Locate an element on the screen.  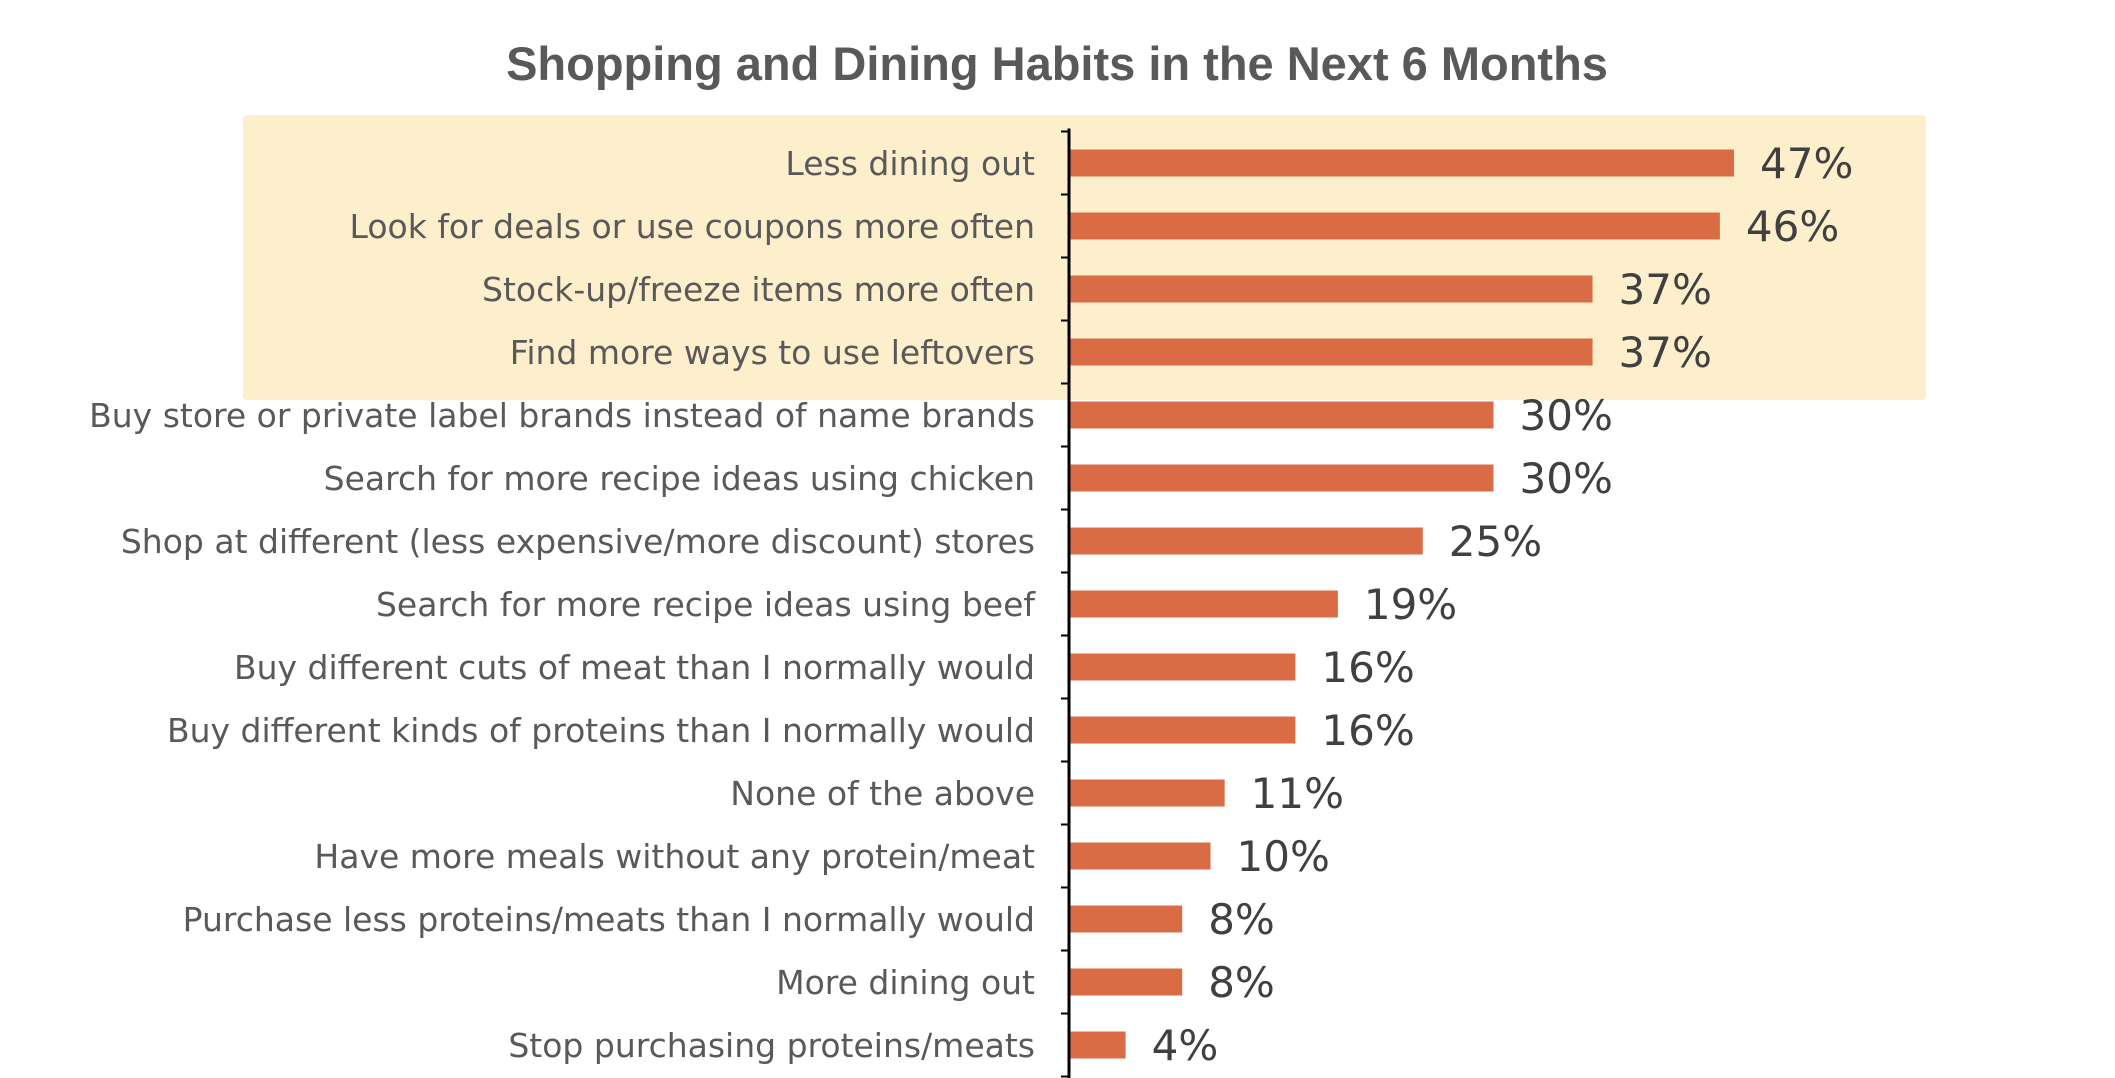
category-label: More dining out is located at coordinates (905, 982).